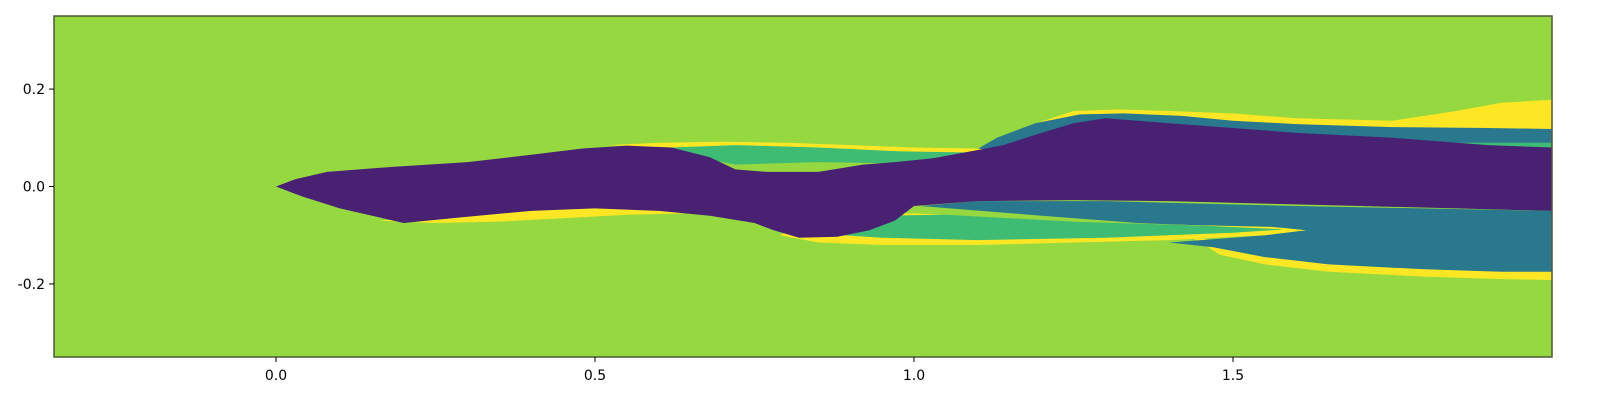  What do you see at coordinates (276, 376) in the screenshot?
I see `x-tick-label: 0.0` at bounding box center [276, 376].